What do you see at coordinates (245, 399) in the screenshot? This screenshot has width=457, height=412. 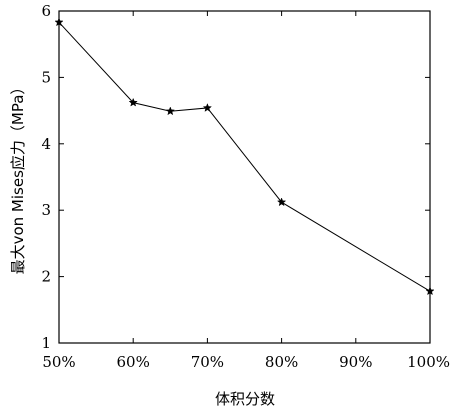 I see `x-axis-title: 体积分数` at bounding box center [245, 399].